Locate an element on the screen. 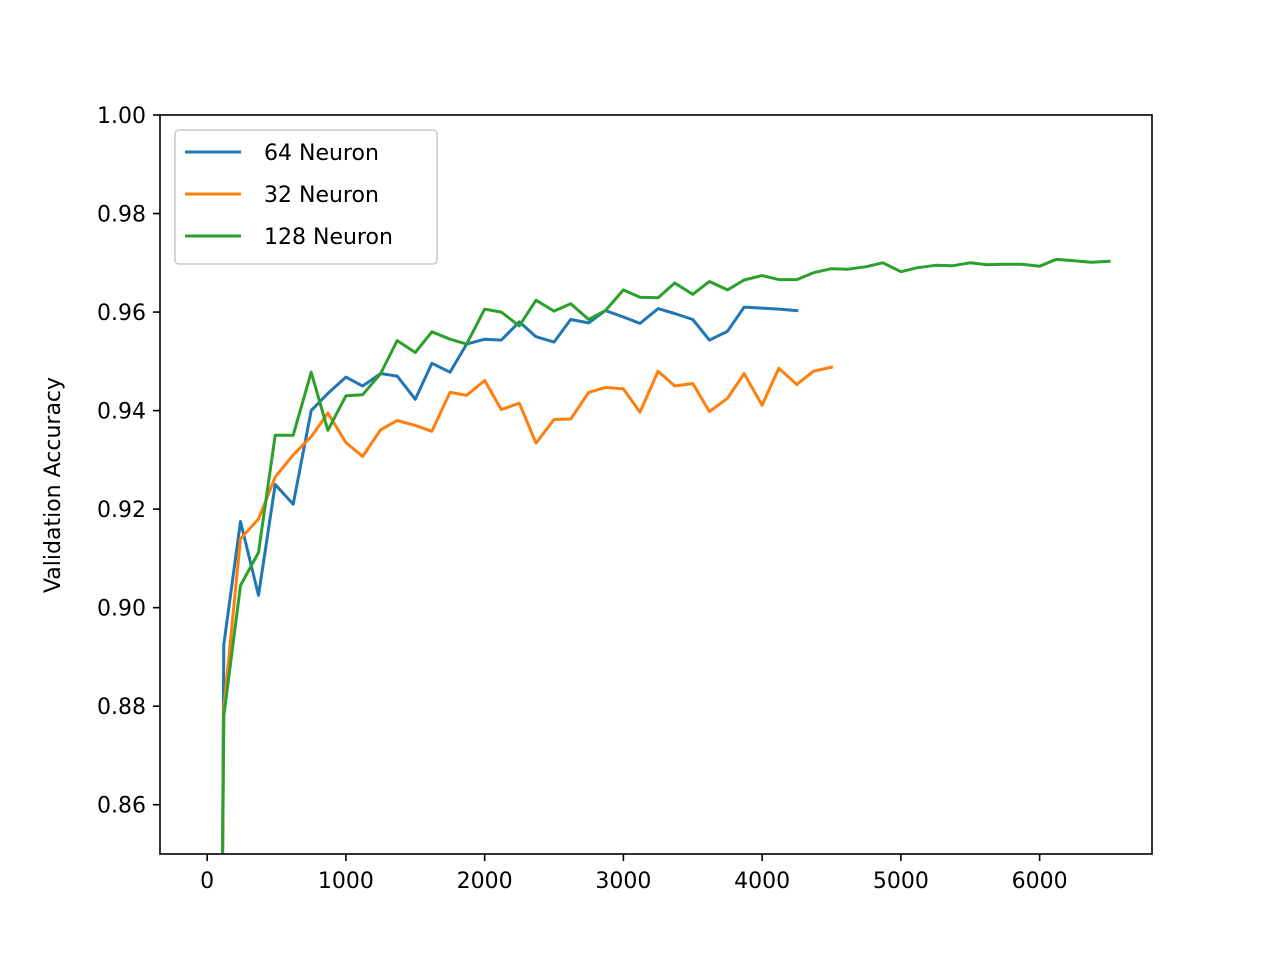  x-tick-label: 1000 is located at coordinates (346, 881).